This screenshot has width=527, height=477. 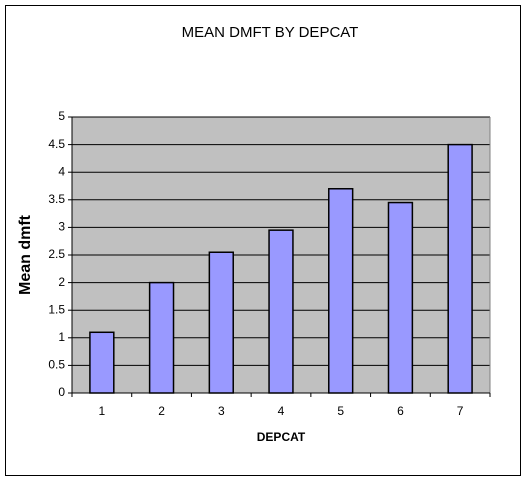 I want to click on y-tick-label: 2.5, so click(x=56, y=254).